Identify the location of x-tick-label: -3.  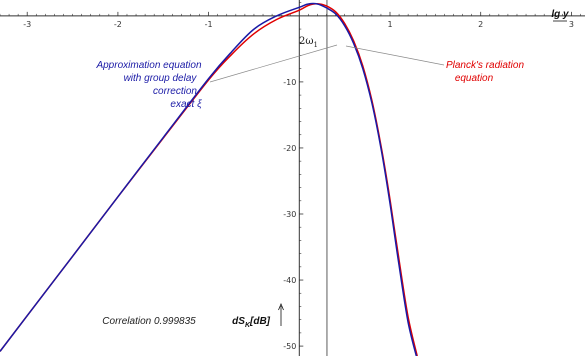
(27, 24).